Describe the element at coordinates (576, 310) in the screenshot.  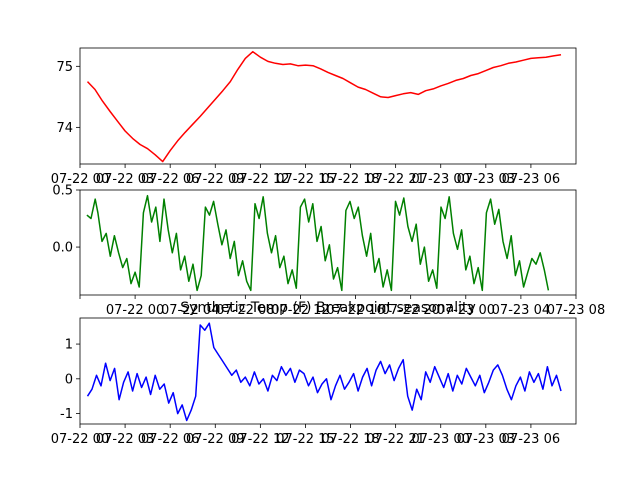
I see `x-tick-label: 07-23 08` at that location.